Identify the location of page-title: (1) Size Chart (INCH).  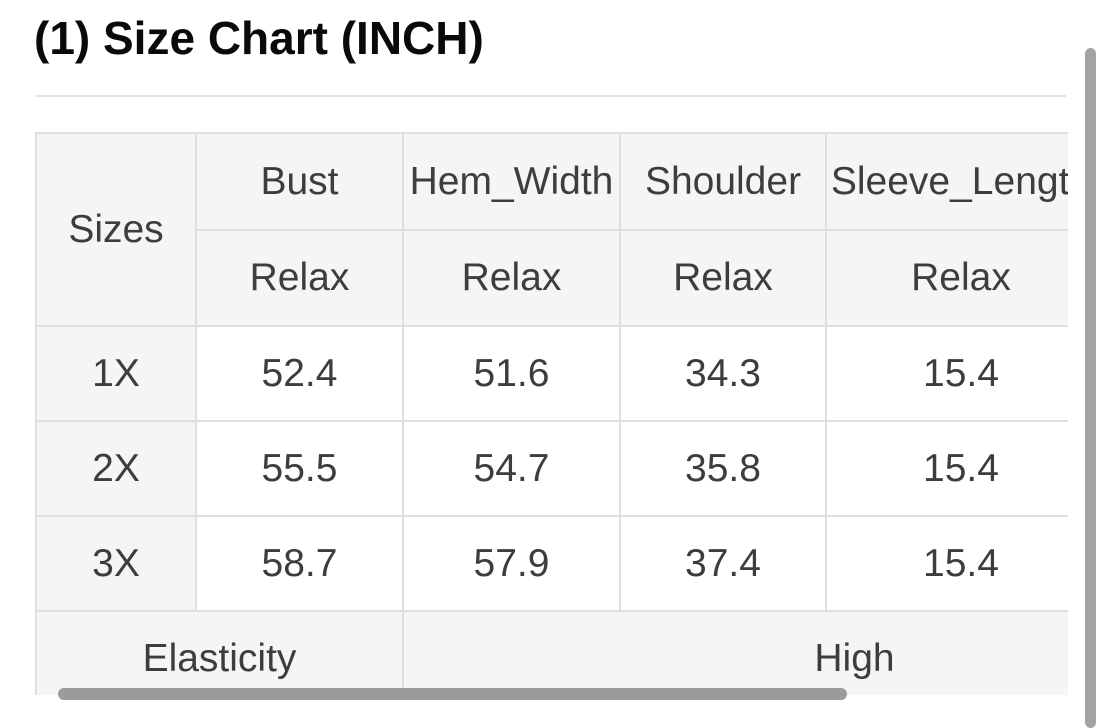
(259, 38).